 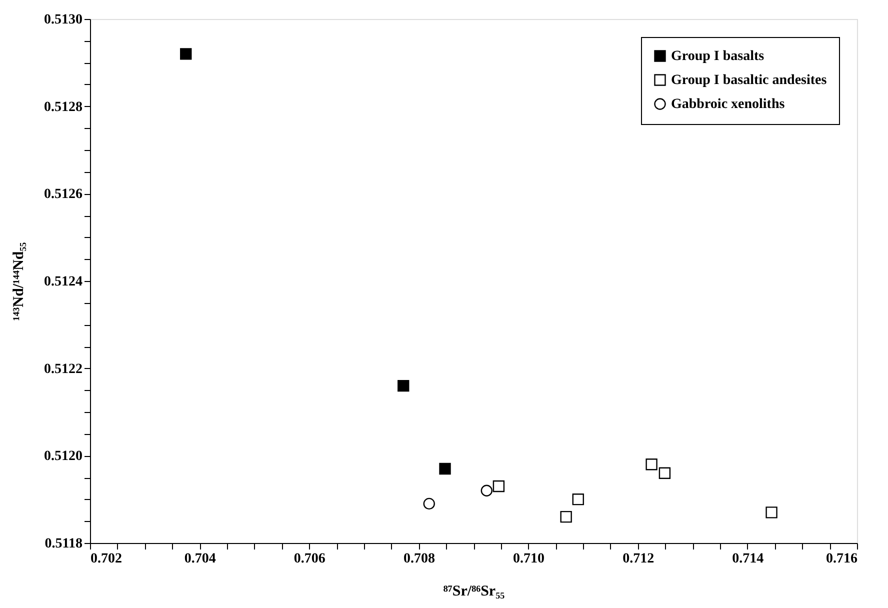 I want to click on x-tick-label: 0.716, so click(x=842, y=559).